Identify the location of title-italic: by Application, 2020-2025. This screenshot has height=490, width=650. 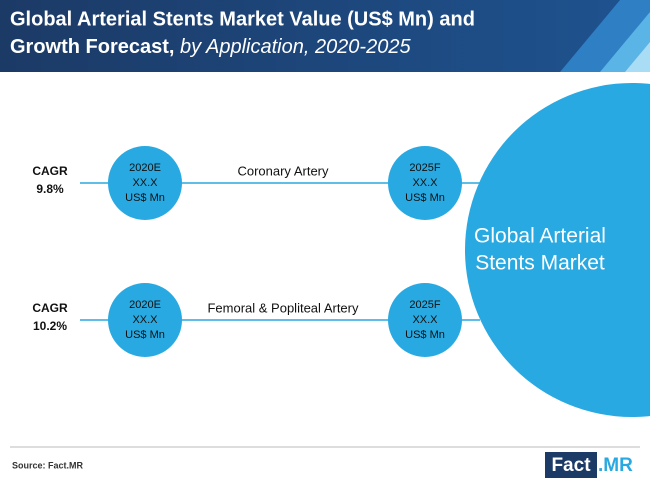
(295, 47).